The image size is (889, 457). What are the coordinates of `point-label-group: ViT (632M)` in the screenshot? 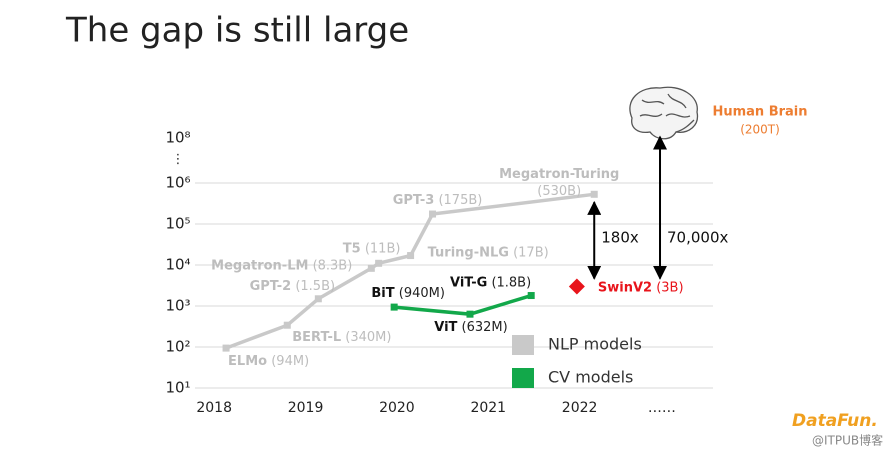 It's located at (470, 327).